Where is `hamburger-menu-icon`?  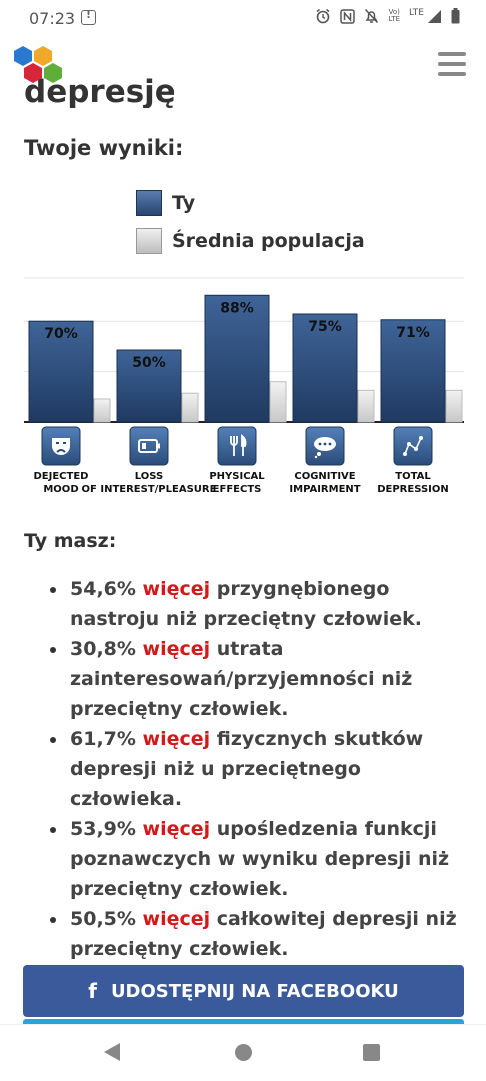 hamburger-menu-icon is located at coordinates (452, 64).